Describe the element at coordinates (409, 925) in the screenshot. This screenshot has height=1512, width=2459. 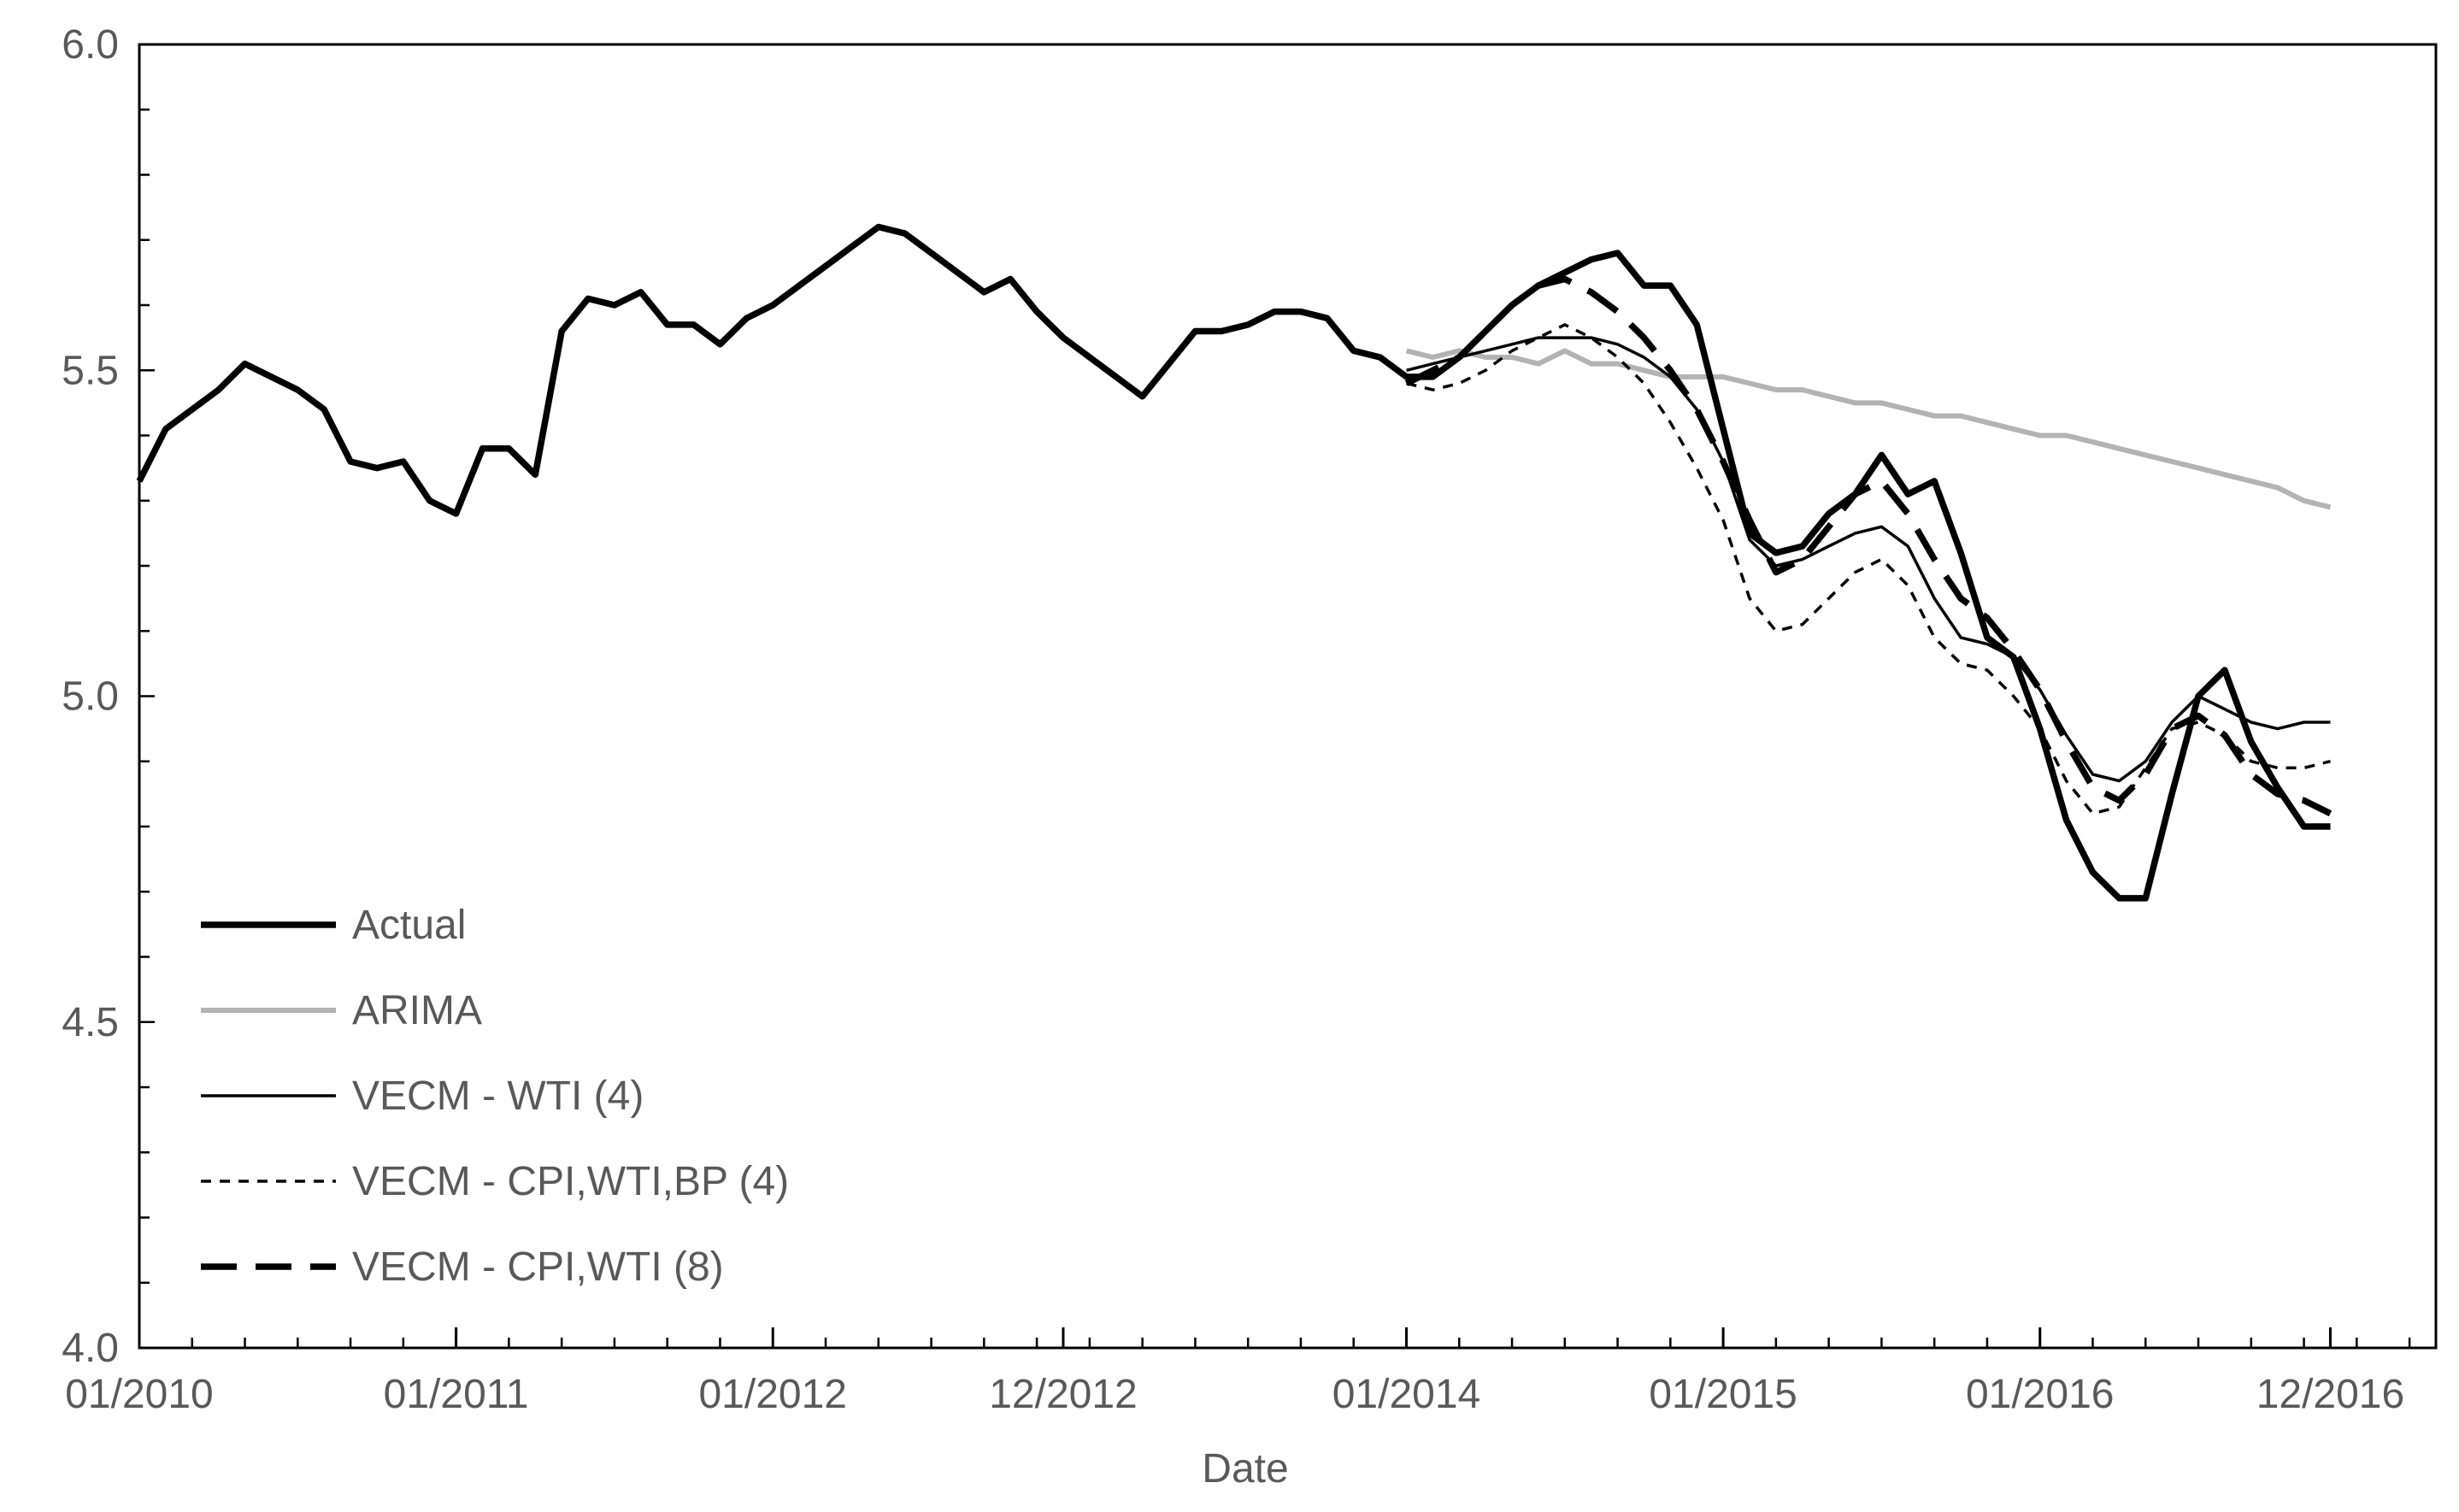
I see `legend-label: Actual` at that location.